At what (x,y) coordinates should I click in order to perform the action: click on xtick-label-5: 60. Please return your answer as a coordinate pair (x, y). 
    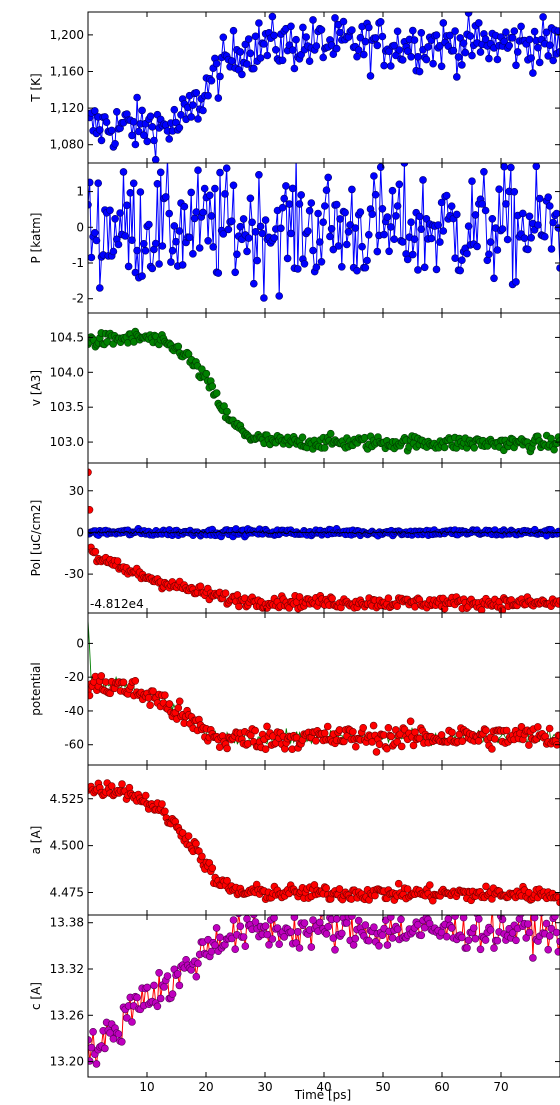
    Looking at the image, I should click on (441, 1087).